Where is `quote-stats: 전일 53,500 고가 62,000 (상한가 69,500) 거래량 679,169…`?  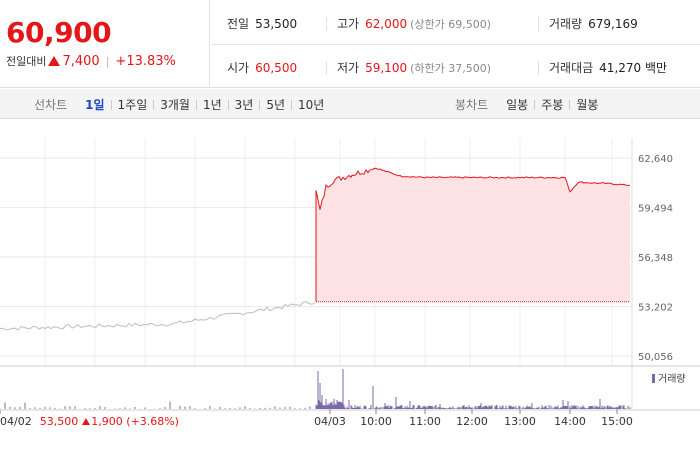 quote-stats: 전일 53,500 고가 62,000 (상한가 69,500) 거래량 679,169… is located at coordinates (455, 44).